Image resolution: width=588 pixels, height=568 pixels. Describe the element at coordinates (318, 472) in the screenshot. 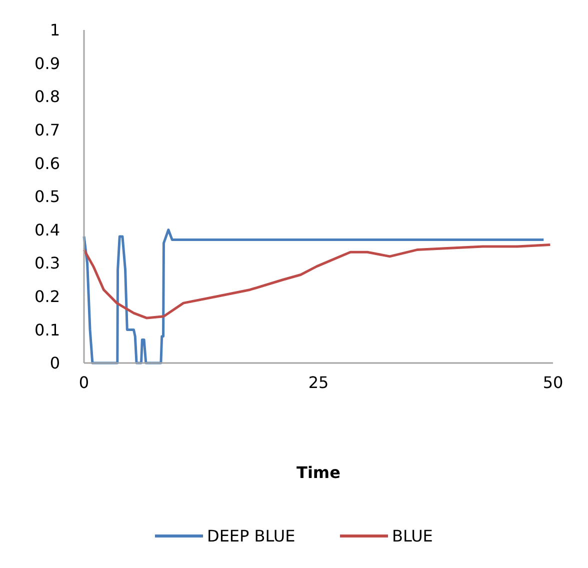

I see `x-axis-title: Time` at that location.